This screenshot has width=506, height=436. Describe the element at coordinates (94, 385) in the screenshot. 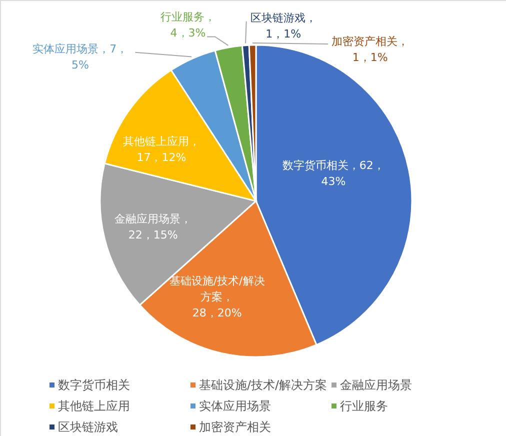

I see `legend-label: 数字货币相关` at that location.